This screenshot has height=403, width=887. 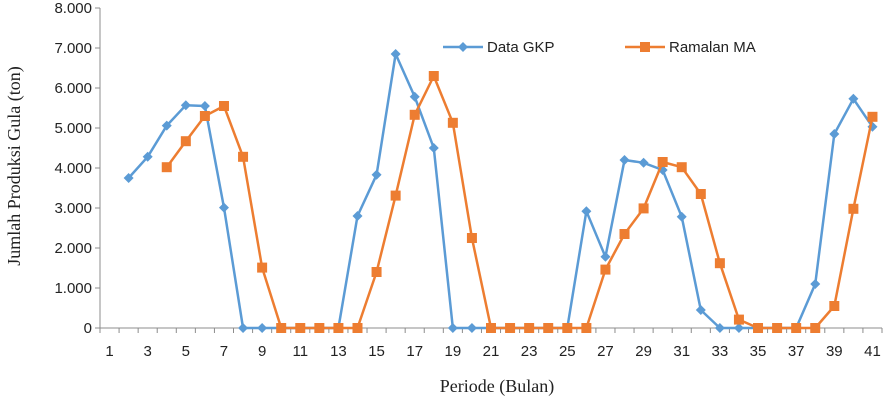 I want to click on x-tick-label: 21, so click(x=491, y=351).